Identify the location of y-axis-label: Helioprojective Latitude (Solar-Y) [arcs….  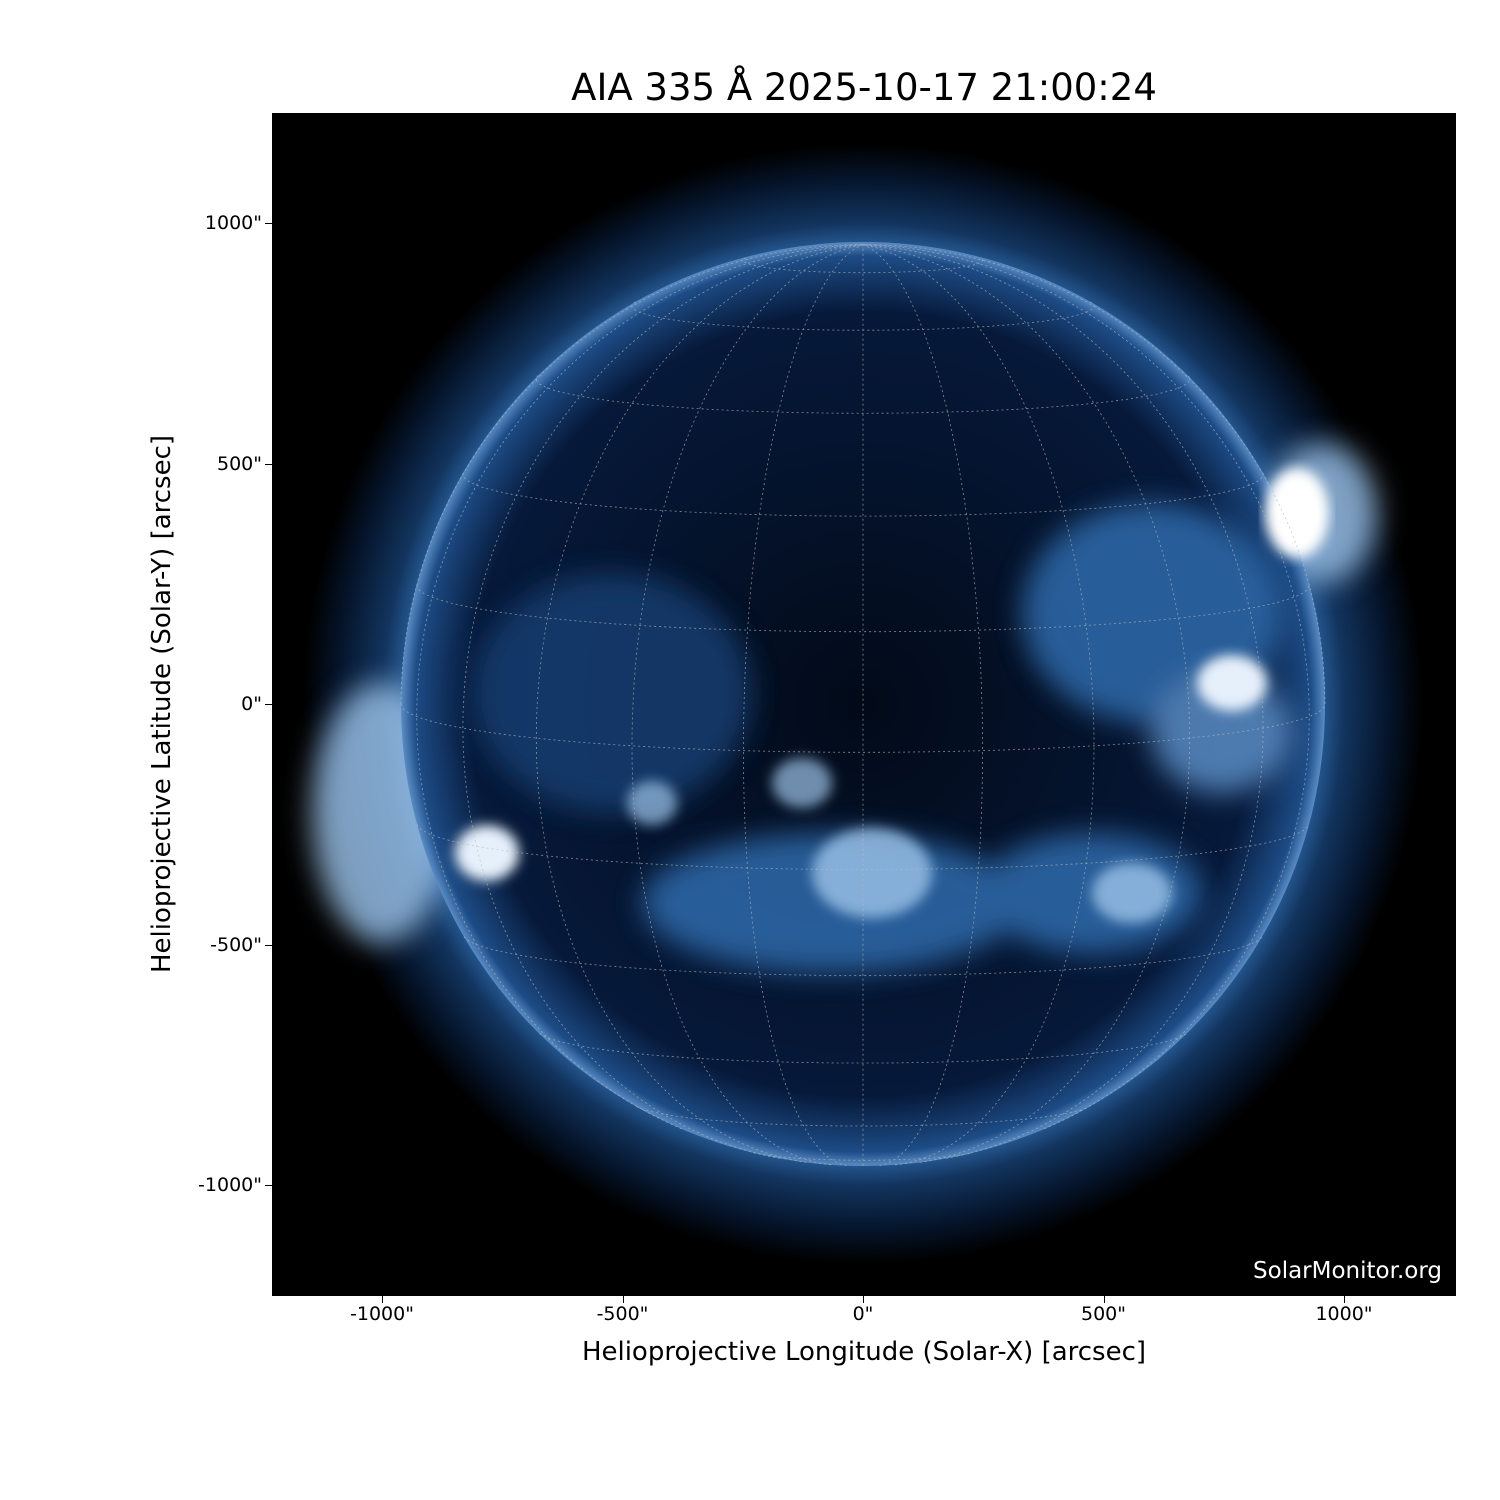
(162, 704).